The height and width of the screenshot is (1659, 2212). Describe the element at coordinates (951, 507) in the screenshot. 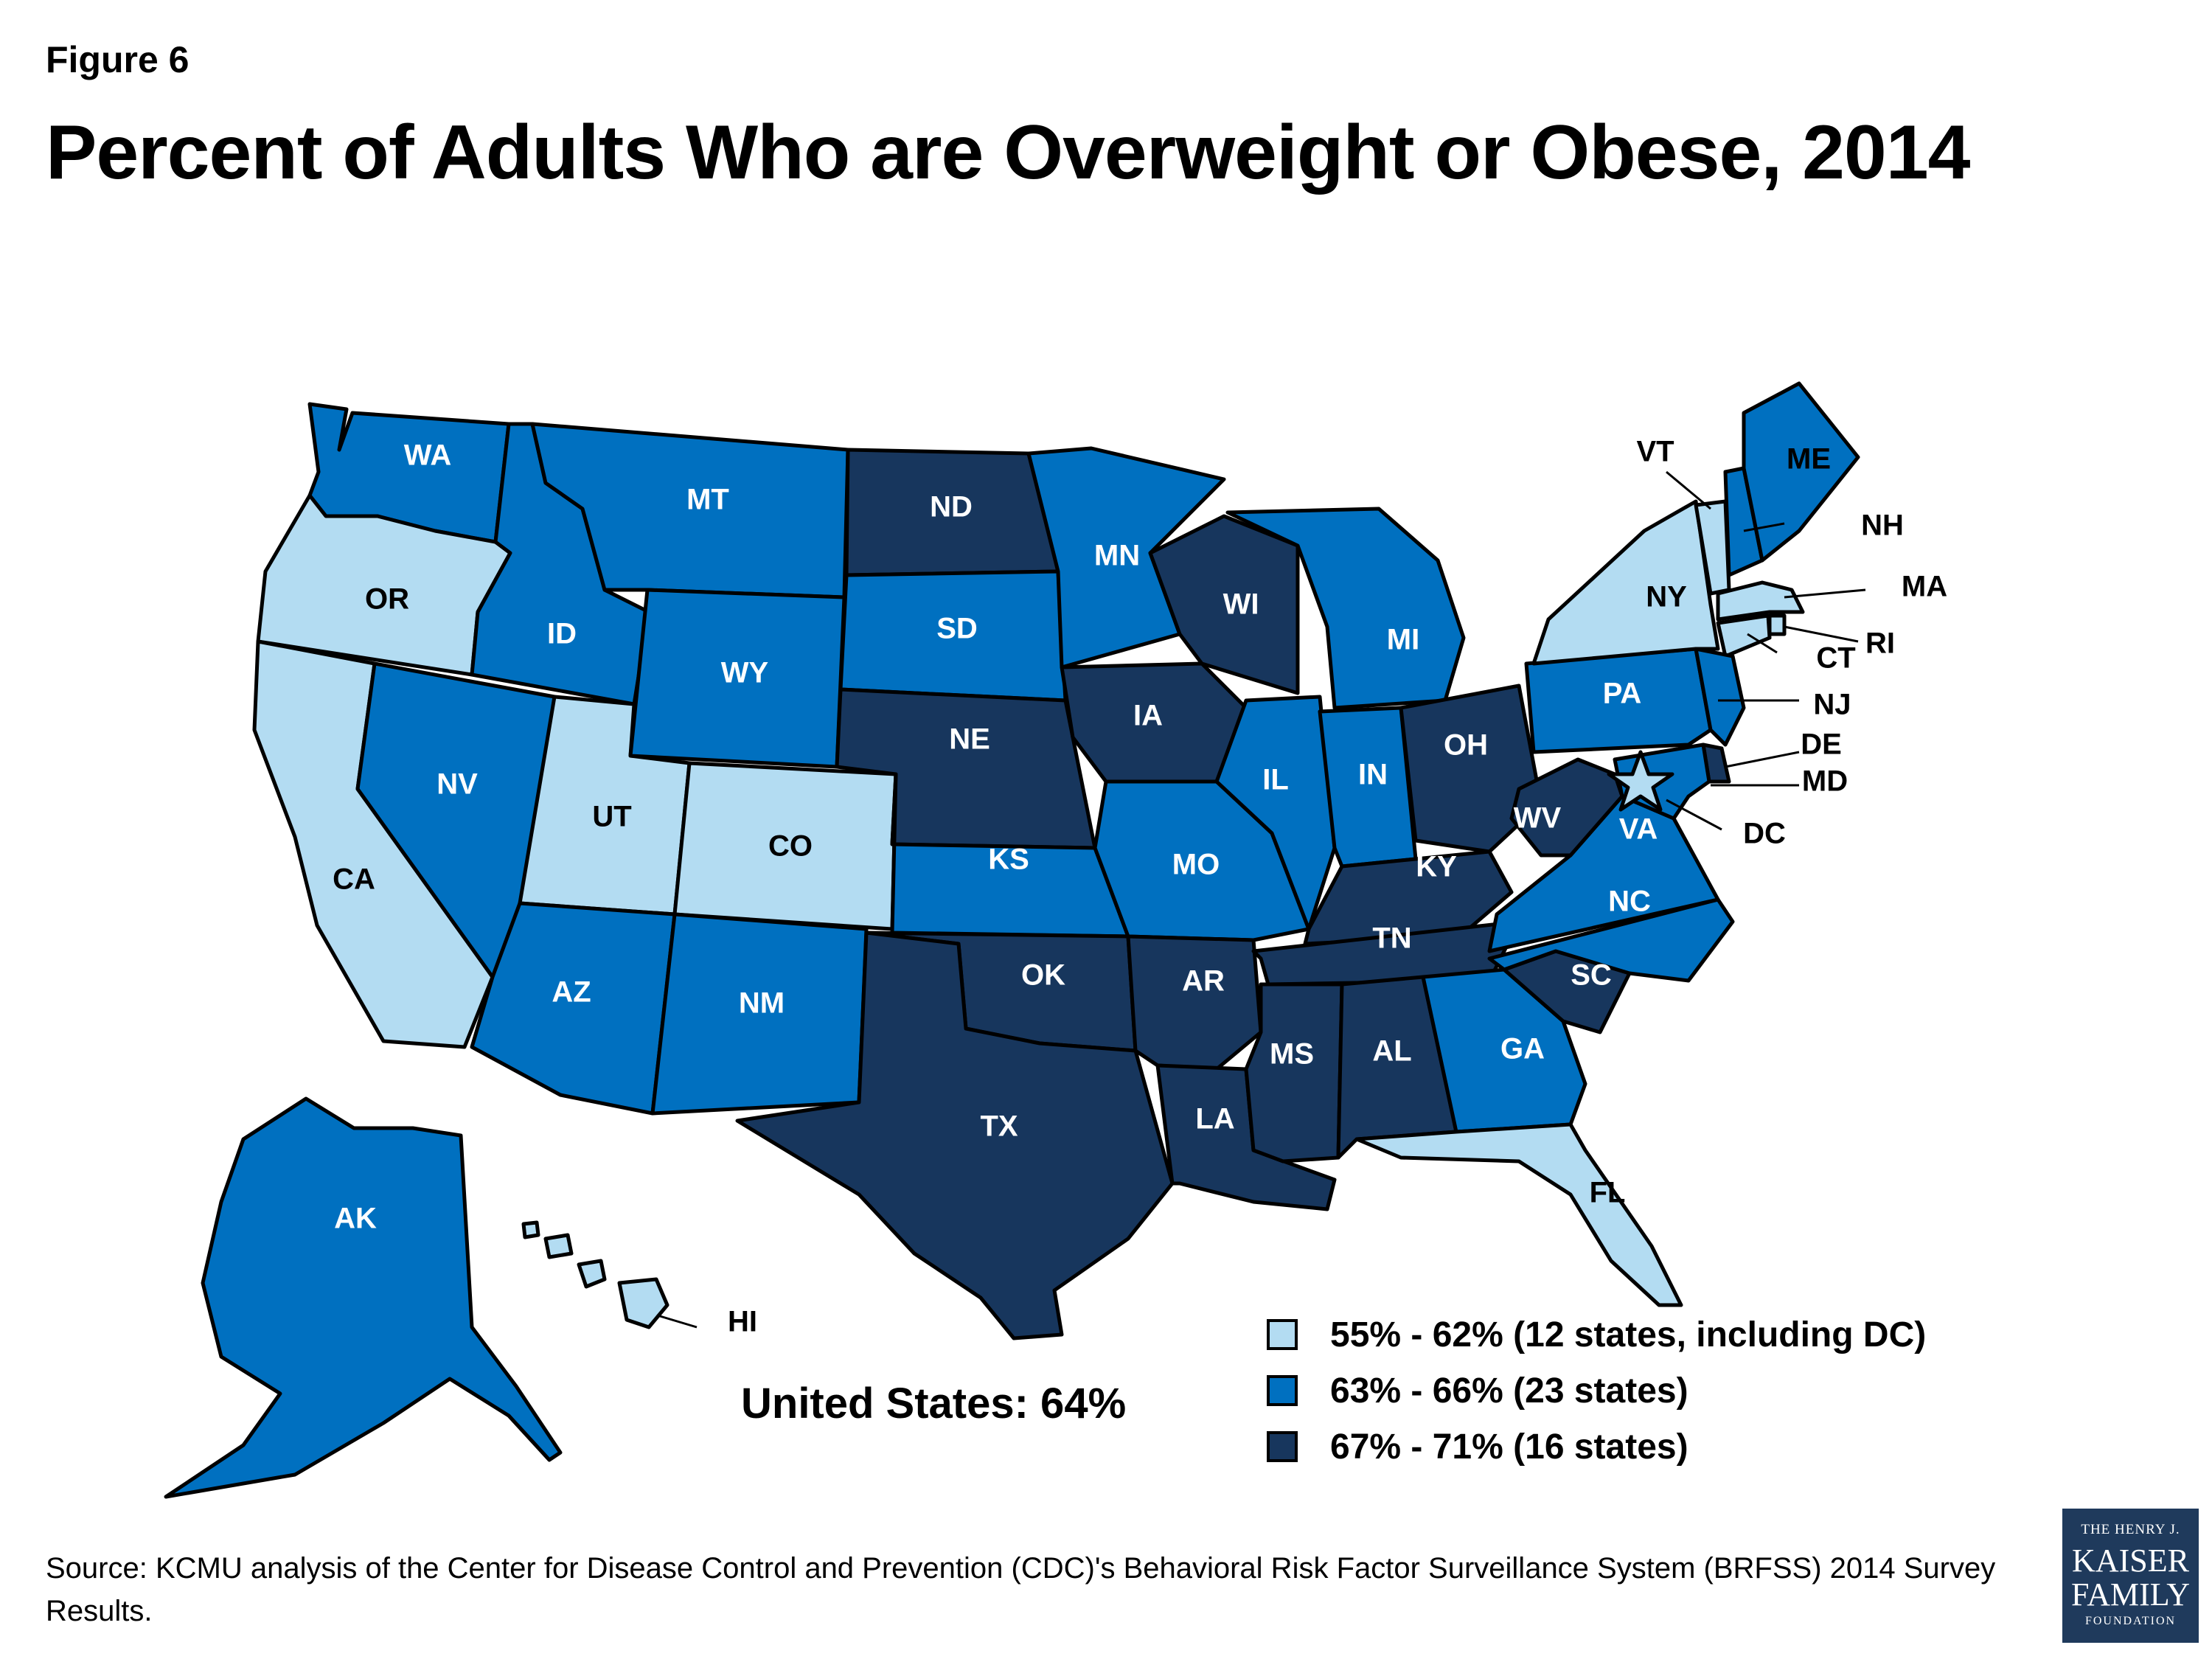

I see `label-ND: ND` at that location.